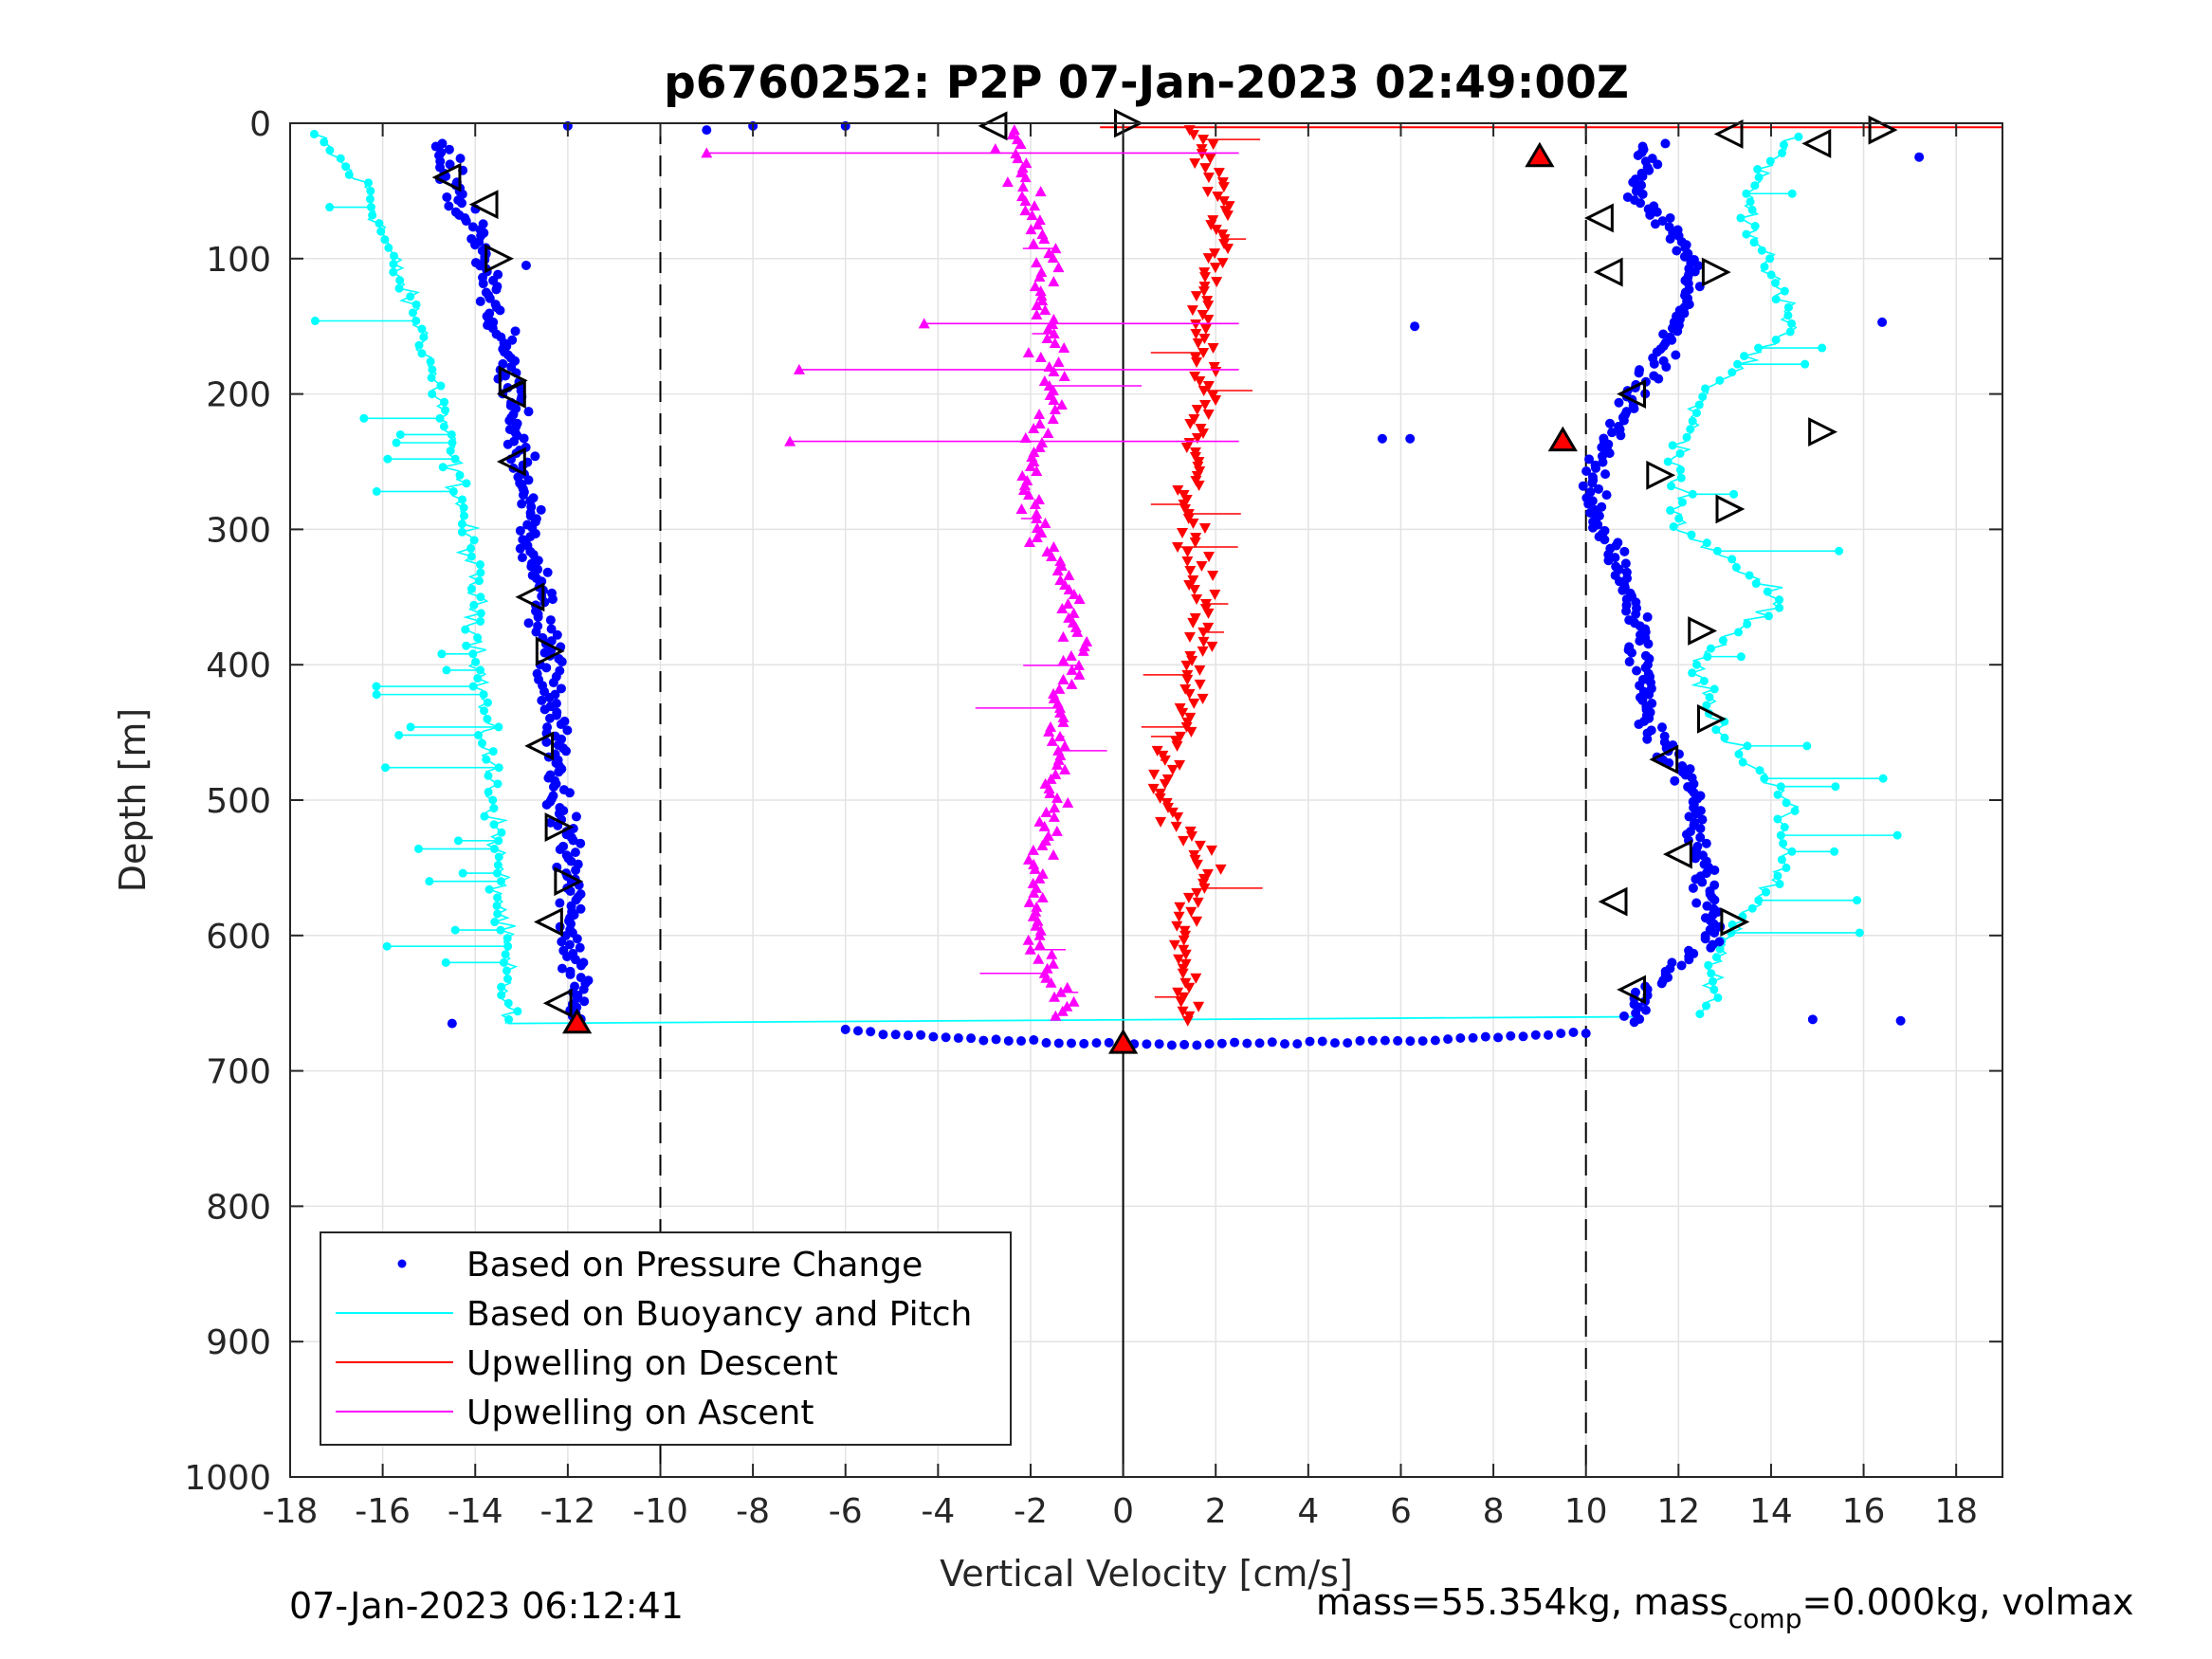  I want to click on y-tick-label: 700, so click(238, 1072).